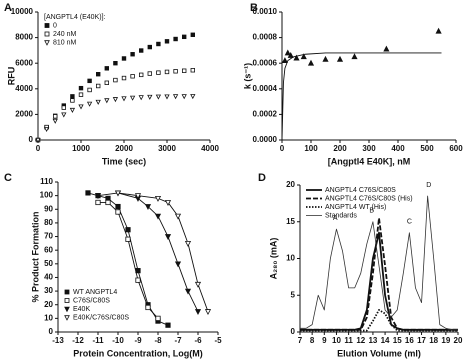 The height and width of the screenshot is (363, 474). I want to click on y-axis-label: A₂₈₀ (mA), so click(273, 259).